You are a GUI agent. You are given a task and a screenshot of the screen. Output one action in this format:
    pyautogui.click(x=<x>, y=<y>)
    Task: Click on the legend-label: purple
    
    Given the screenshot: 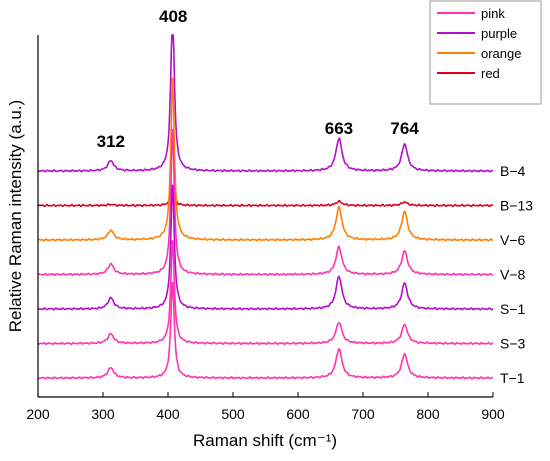 What is the action you would take?
    pyautogui.click(x=499, y=33)
    